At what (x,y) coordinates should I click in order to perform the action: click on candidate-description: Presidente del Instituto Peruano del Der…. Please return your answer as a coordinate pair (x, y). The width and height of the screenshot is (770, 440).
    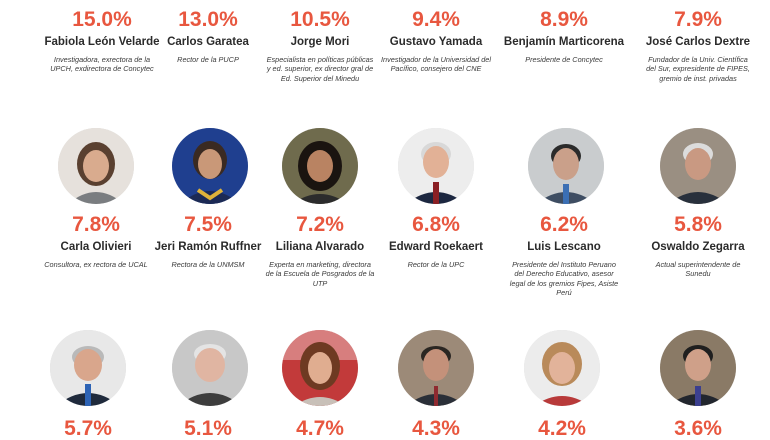
    Looking at the image, I should click on (564, 278).